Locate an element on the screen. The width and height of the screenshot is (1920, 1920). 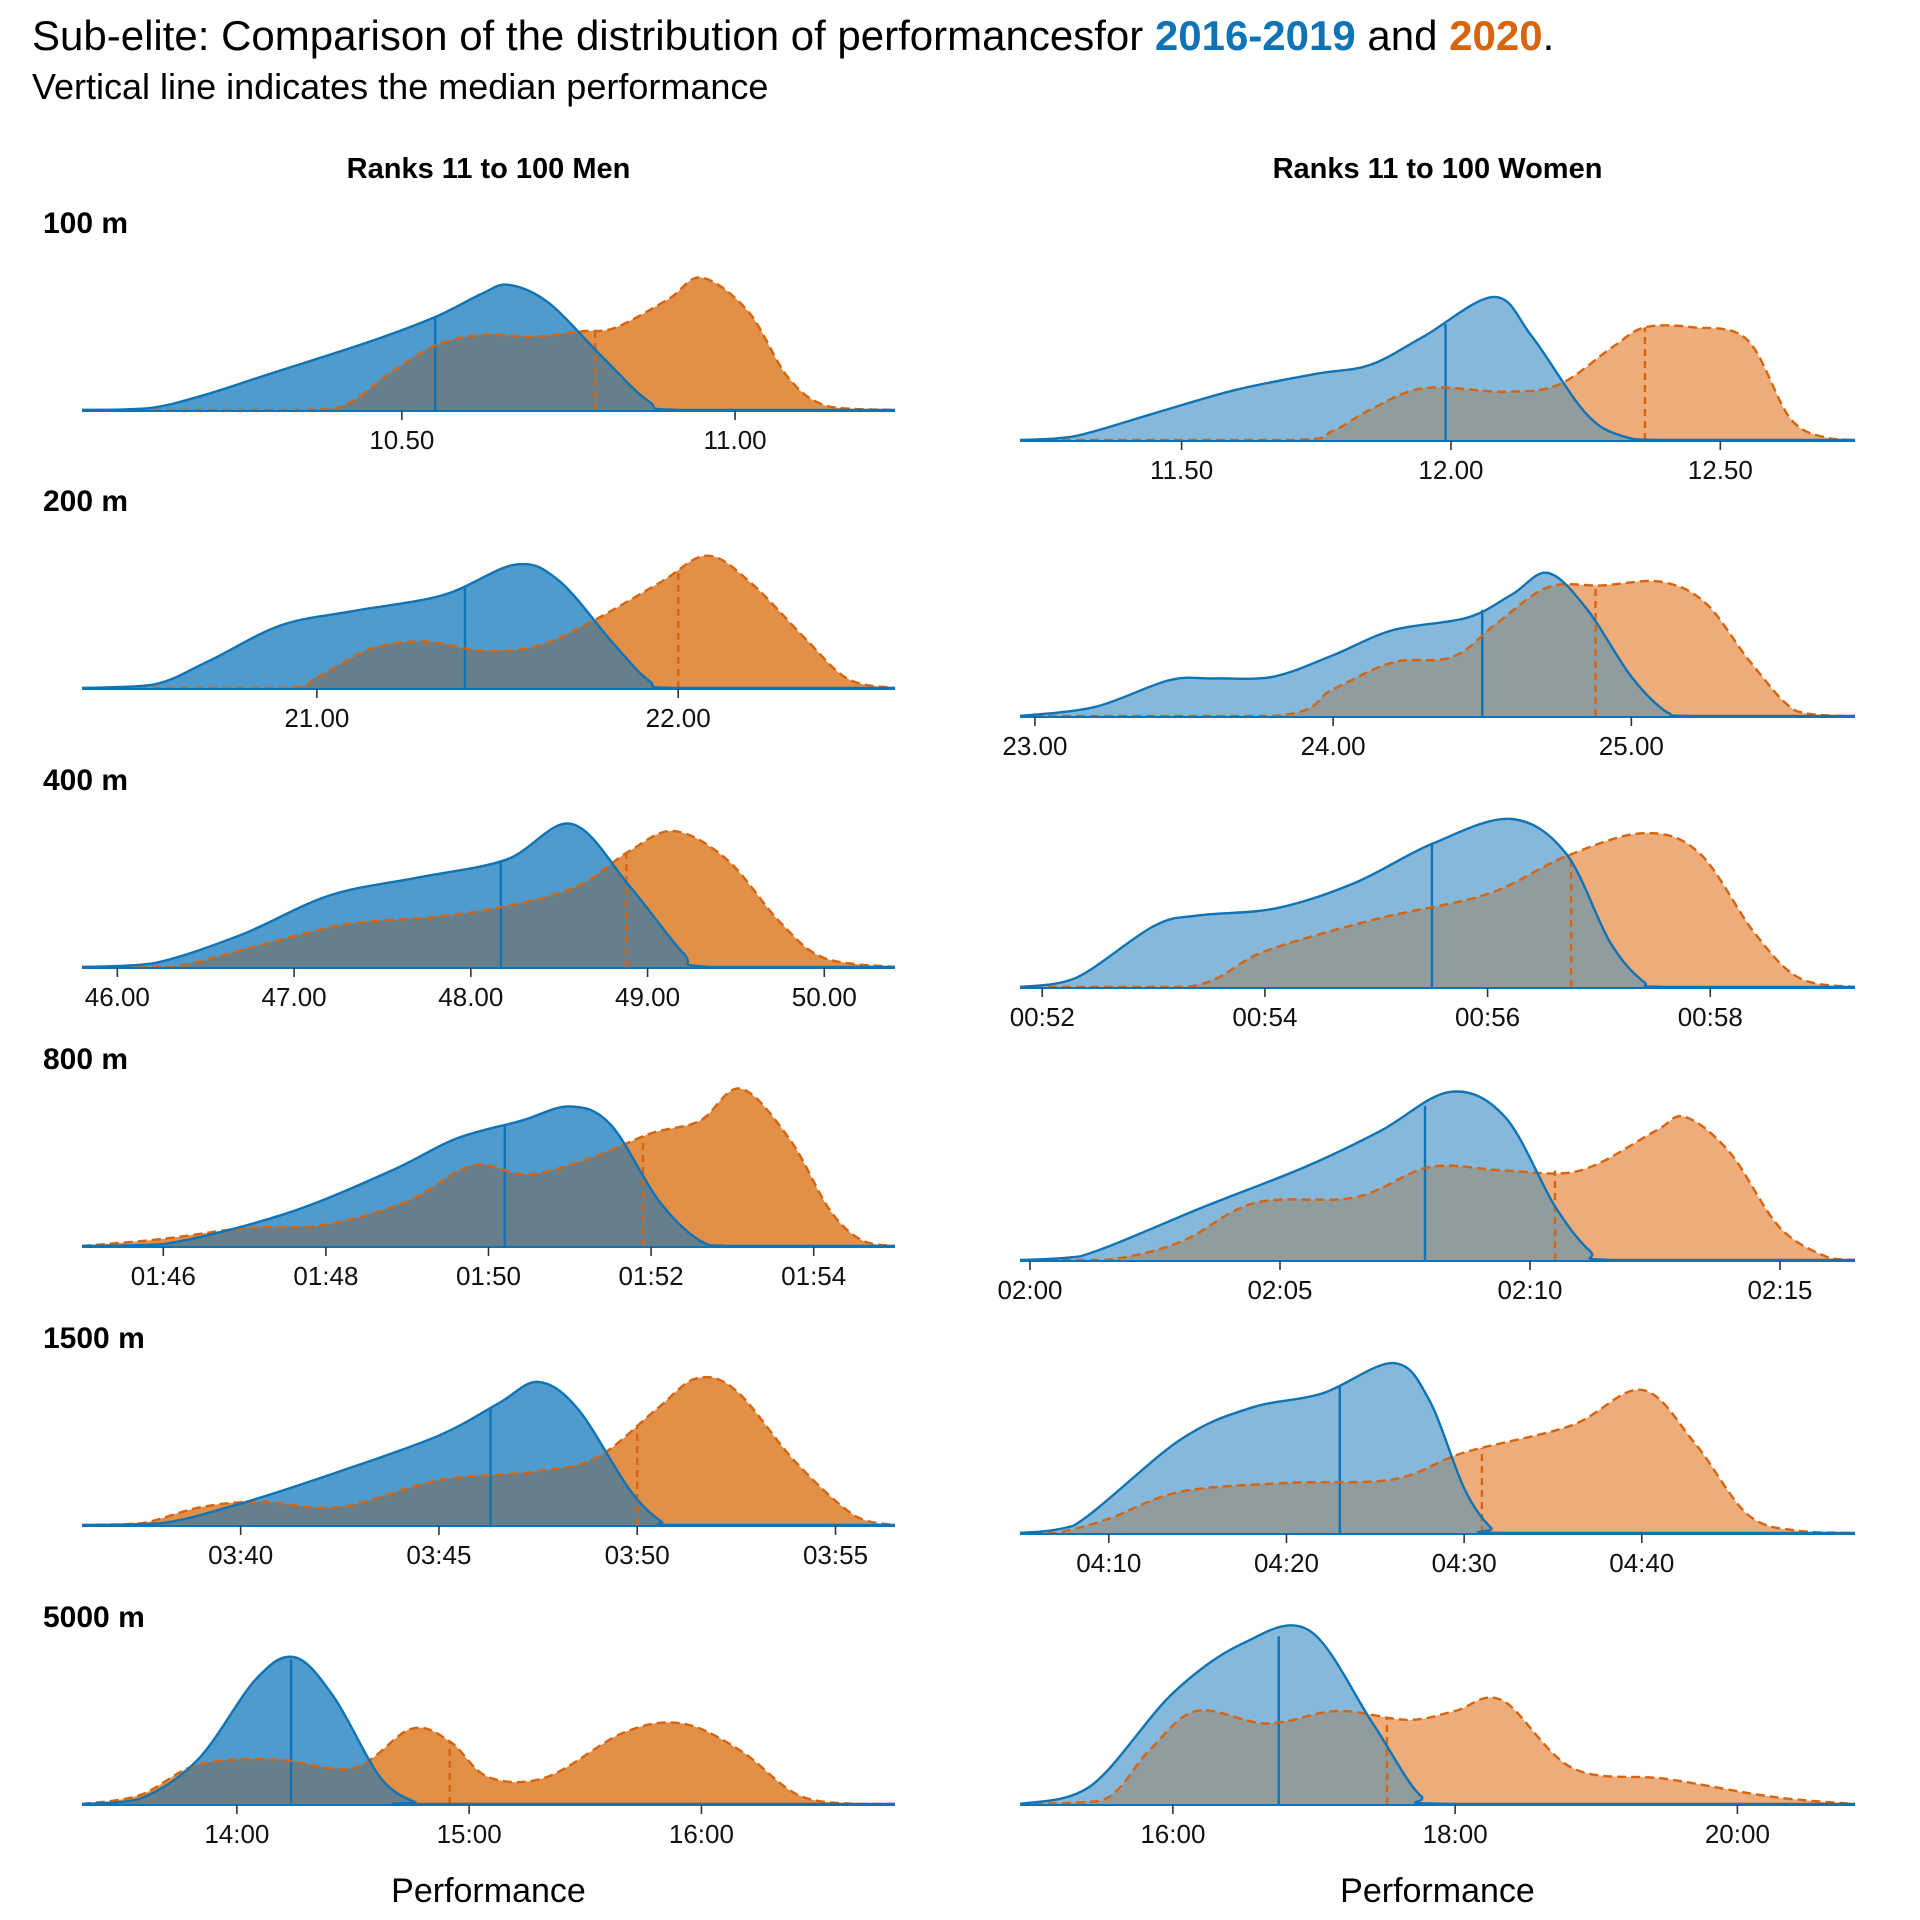
row-label-5000-m: 5000 m is located at coordinates (94, 1617).